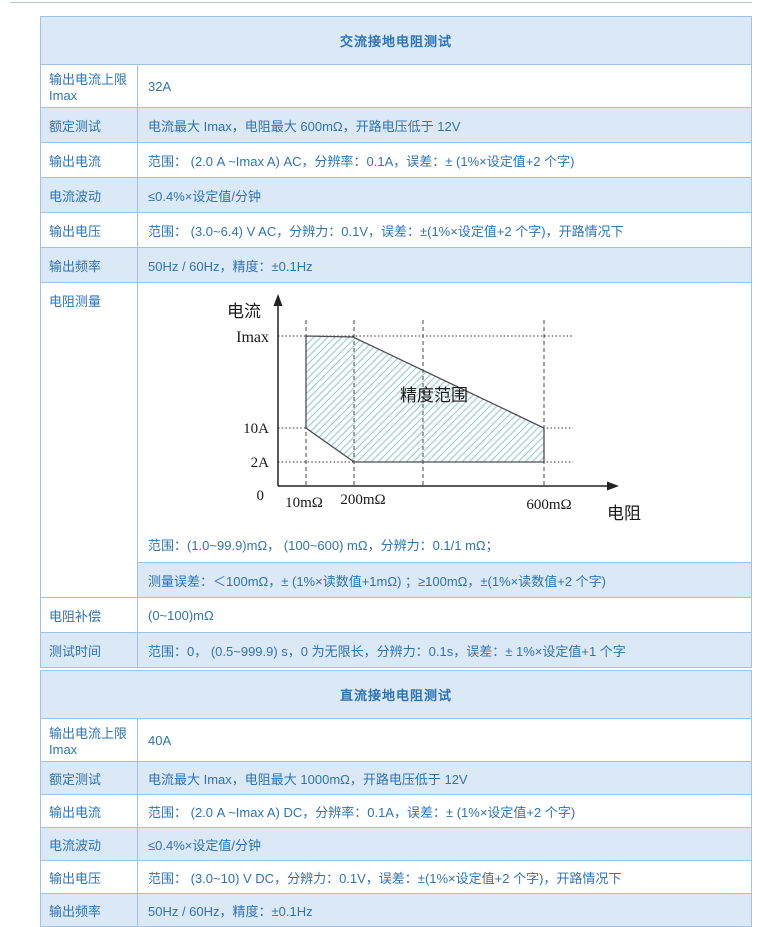  What do you see at coordinates (89, 650) in the screenshot?
I see `row-label: 测试时间` at bounding box center [89, 650].